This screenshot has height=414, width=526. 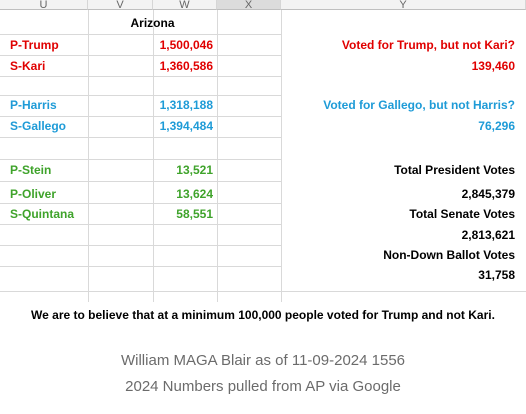 I want to click on label-p-harris: P-Harris, so click(x=33, y=105).